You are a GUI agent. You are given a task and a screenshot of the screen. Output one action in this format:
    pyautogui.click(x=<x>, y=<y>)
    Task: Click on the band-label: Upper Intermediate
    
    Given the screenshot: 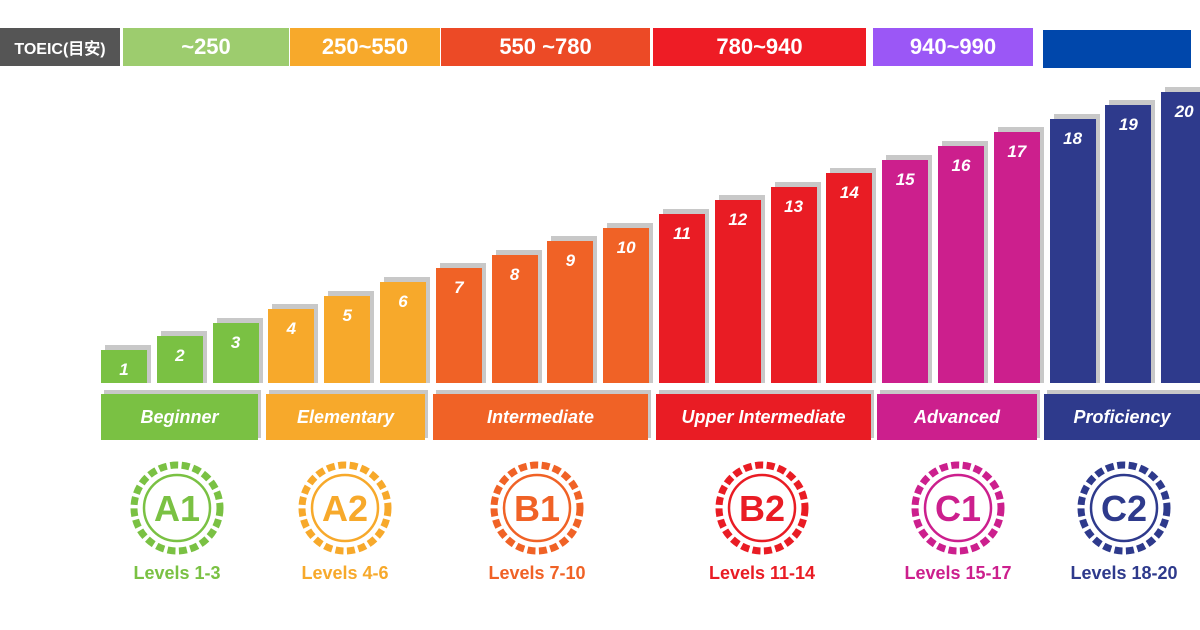 What is the action you would take?
    pyautogui.click(x=763, y=417)
    